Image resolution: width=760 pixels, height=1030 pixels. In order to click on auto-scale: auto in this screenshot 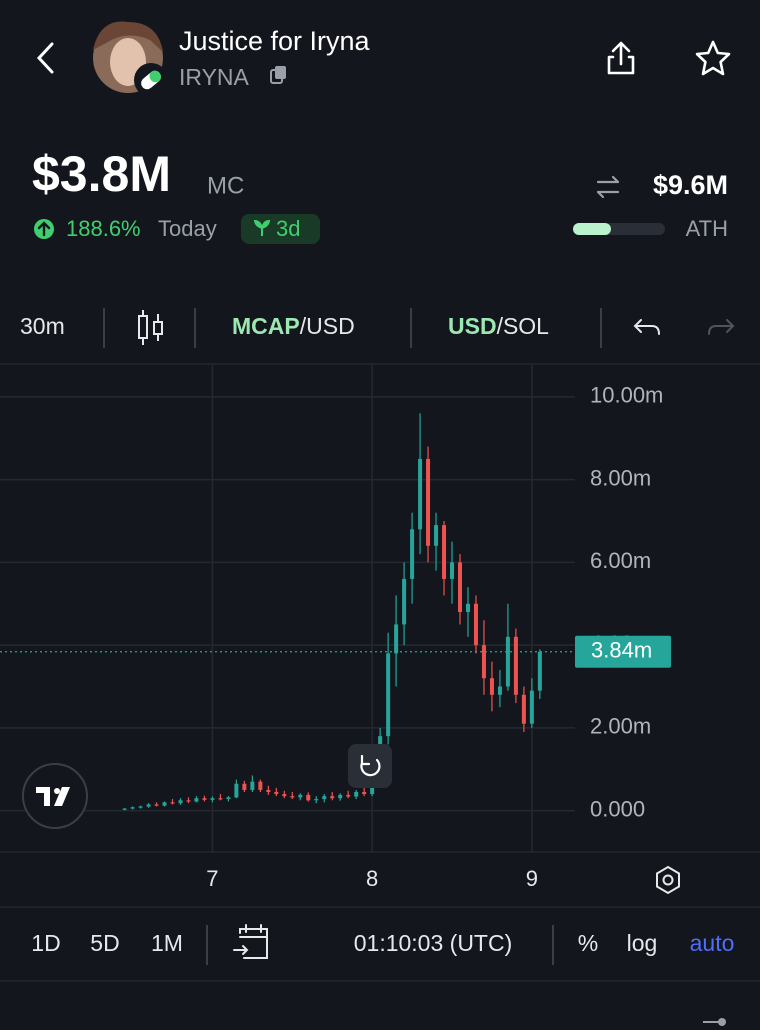, I will do `click(712, 943)`.